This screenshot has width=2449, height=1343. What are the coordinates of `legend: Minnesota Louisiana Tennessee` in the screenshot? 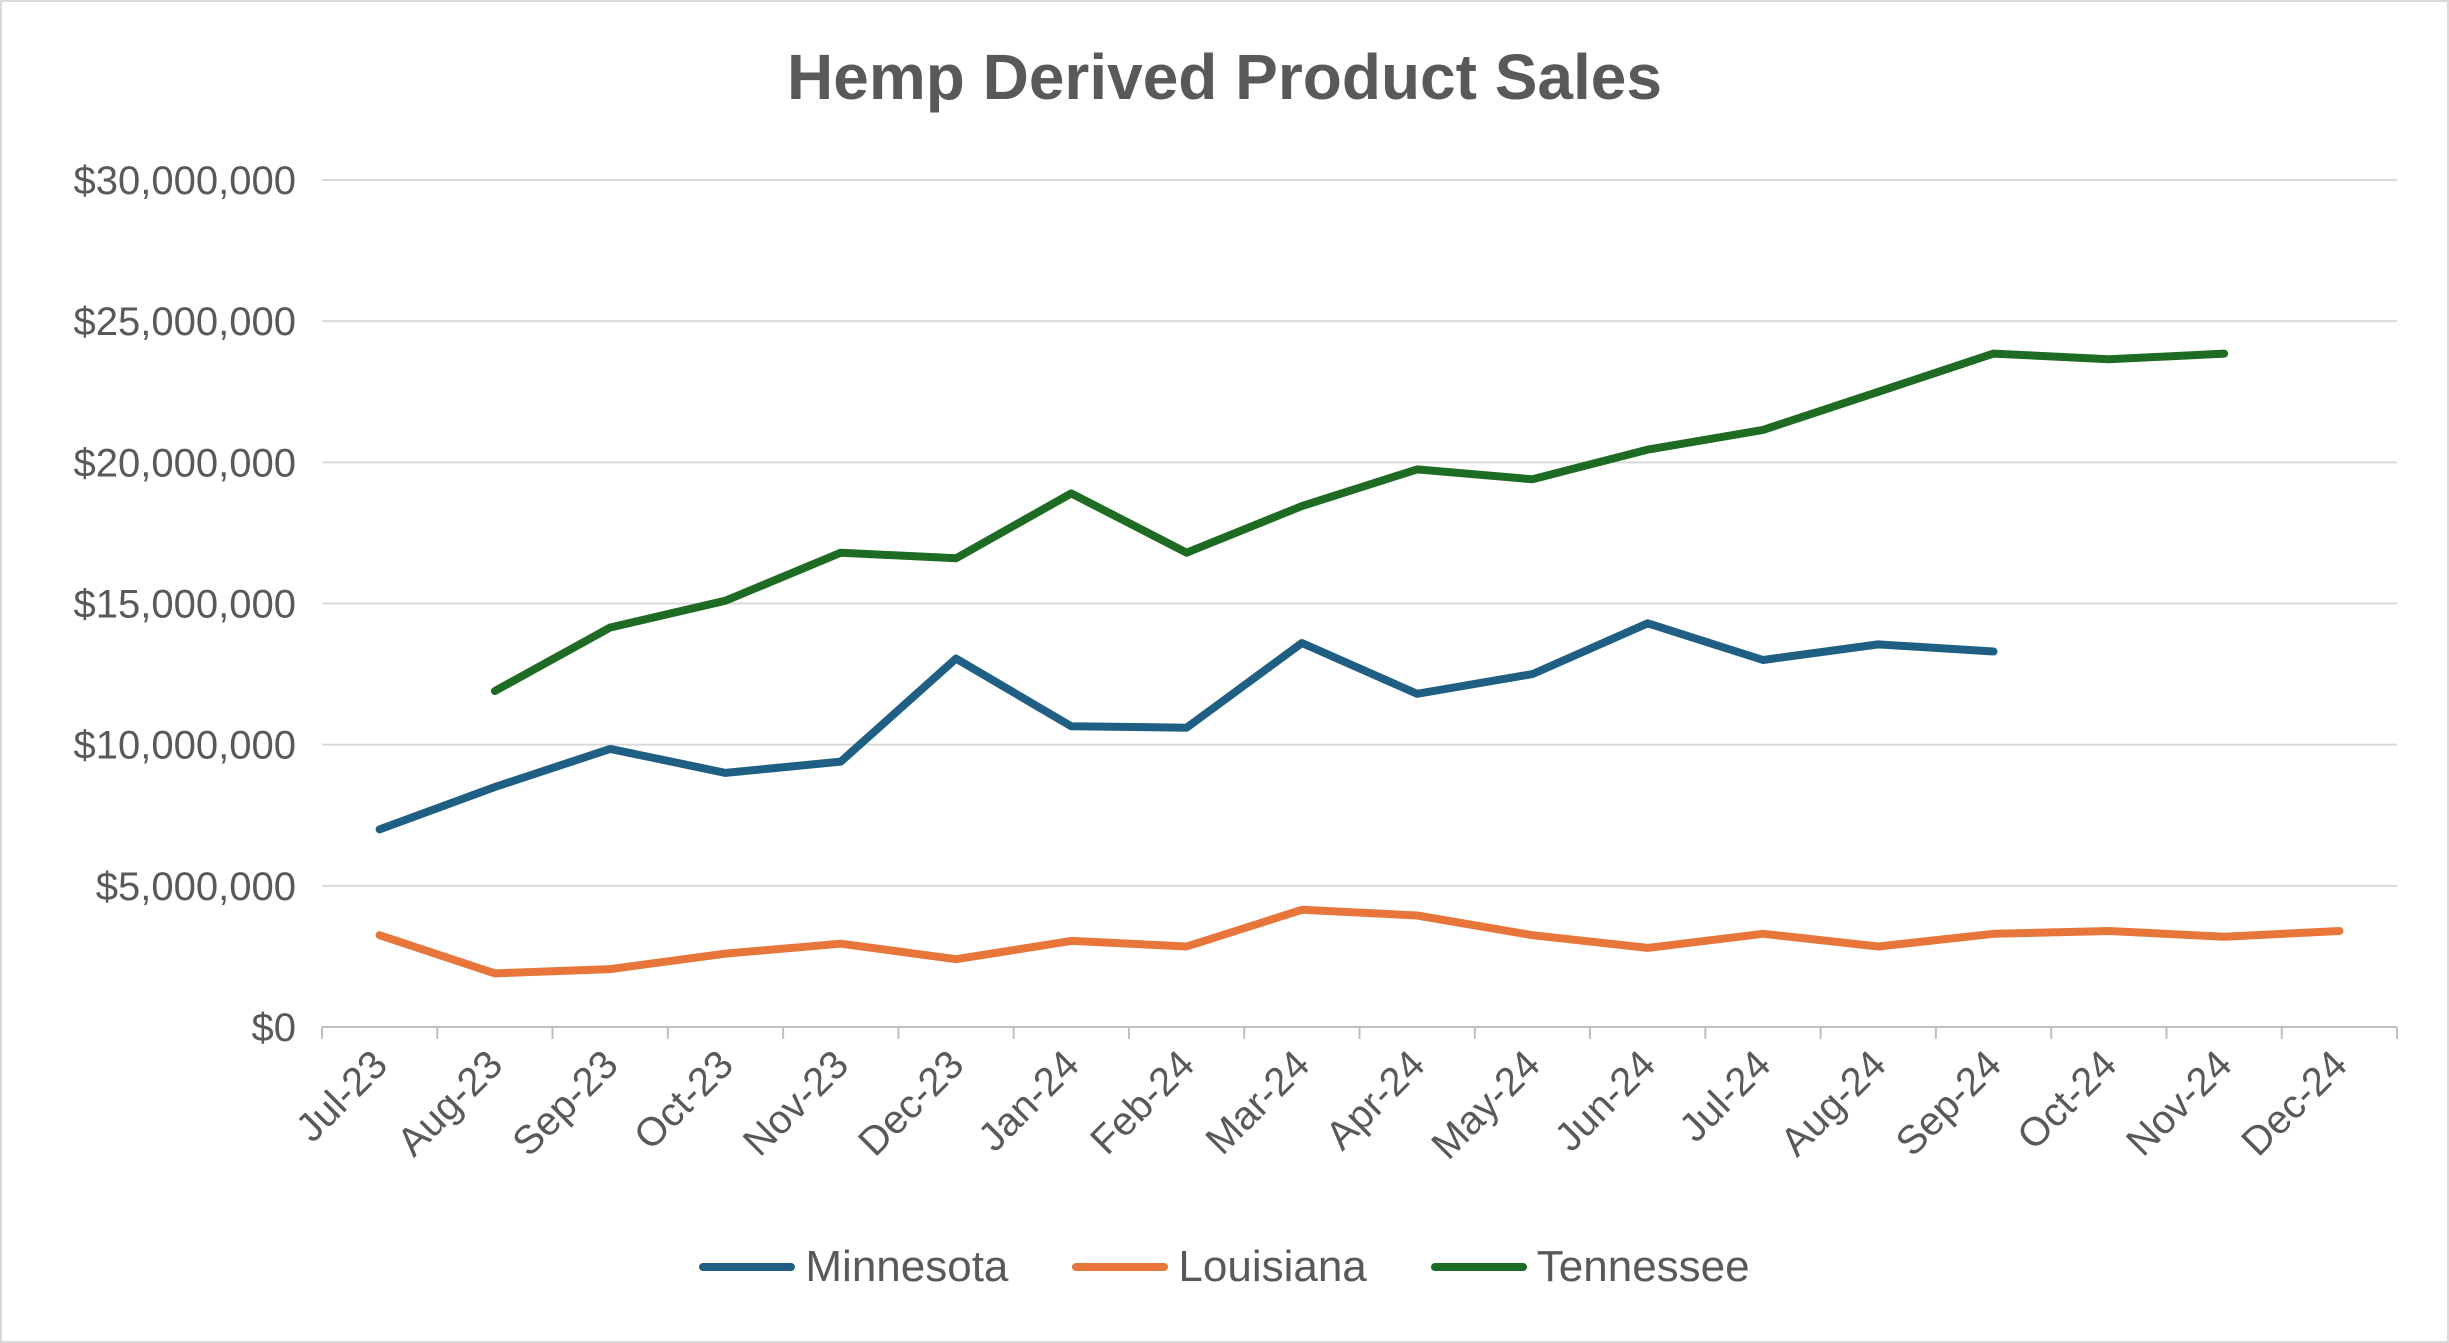 It's located at (1224, 1267).